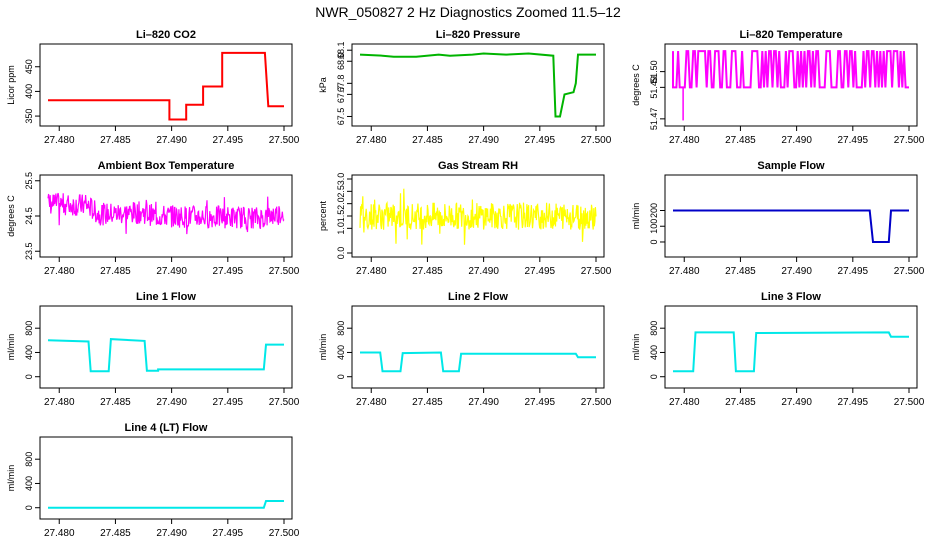  I want to click on chart-title: Line 2 Flow, so click(478, 297).